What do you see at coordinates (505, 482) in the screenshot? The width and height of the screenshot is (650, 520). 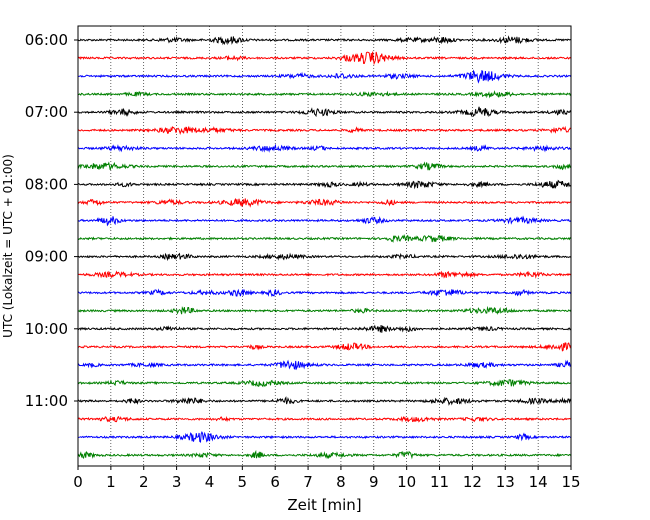 I see `x-tick-label: 13` at bounding box center [505, 482].